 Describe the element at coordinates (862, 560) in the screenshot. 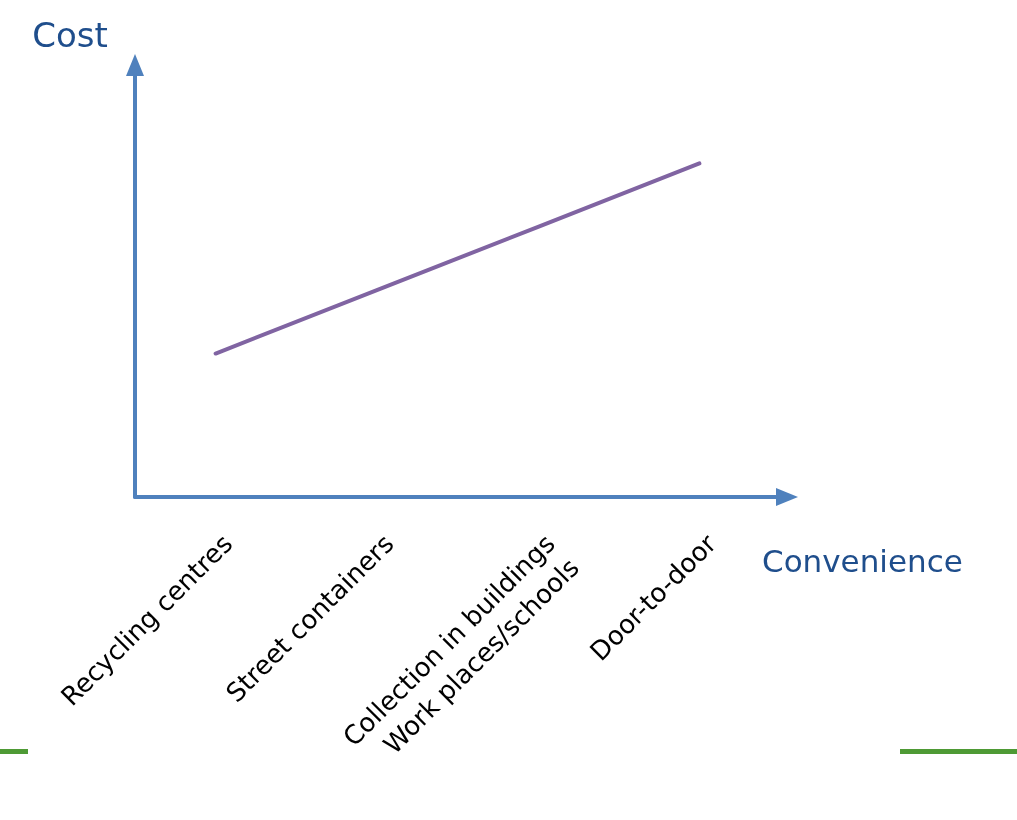

I see `x-axis-title: Convenience` at that location.